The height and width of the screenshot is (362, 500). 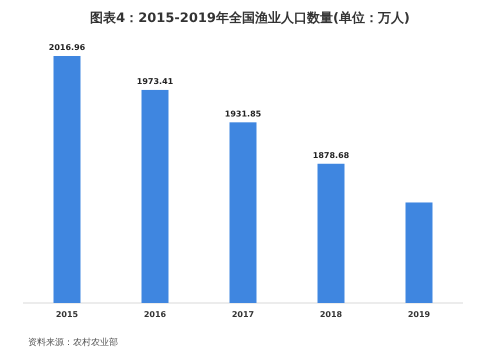 What do you see at coordinates (243, 314) in the screenshot?
I see `x-tick-label: 2017` at bounding box center [243, 314].